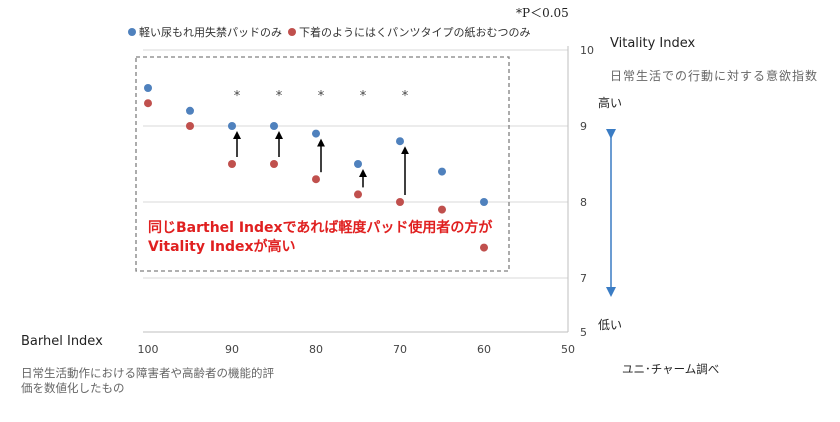  What do you see at coordinates (610, 103) in the screenshot?
I see `y-high-label: 高い` at bounding box center [610, 103].